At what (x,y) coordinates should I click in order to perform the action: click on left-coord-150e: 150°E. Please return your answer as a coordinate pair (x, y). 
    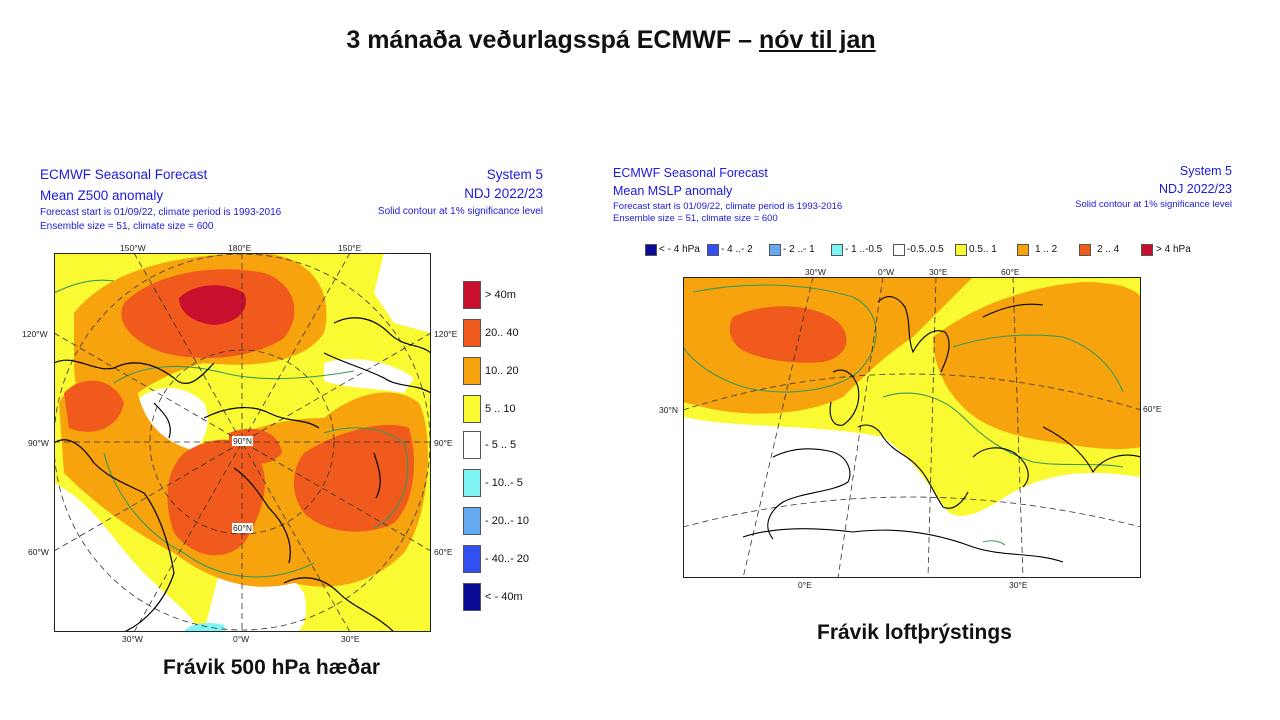
    Looking at the image, I should click on (350, 248).